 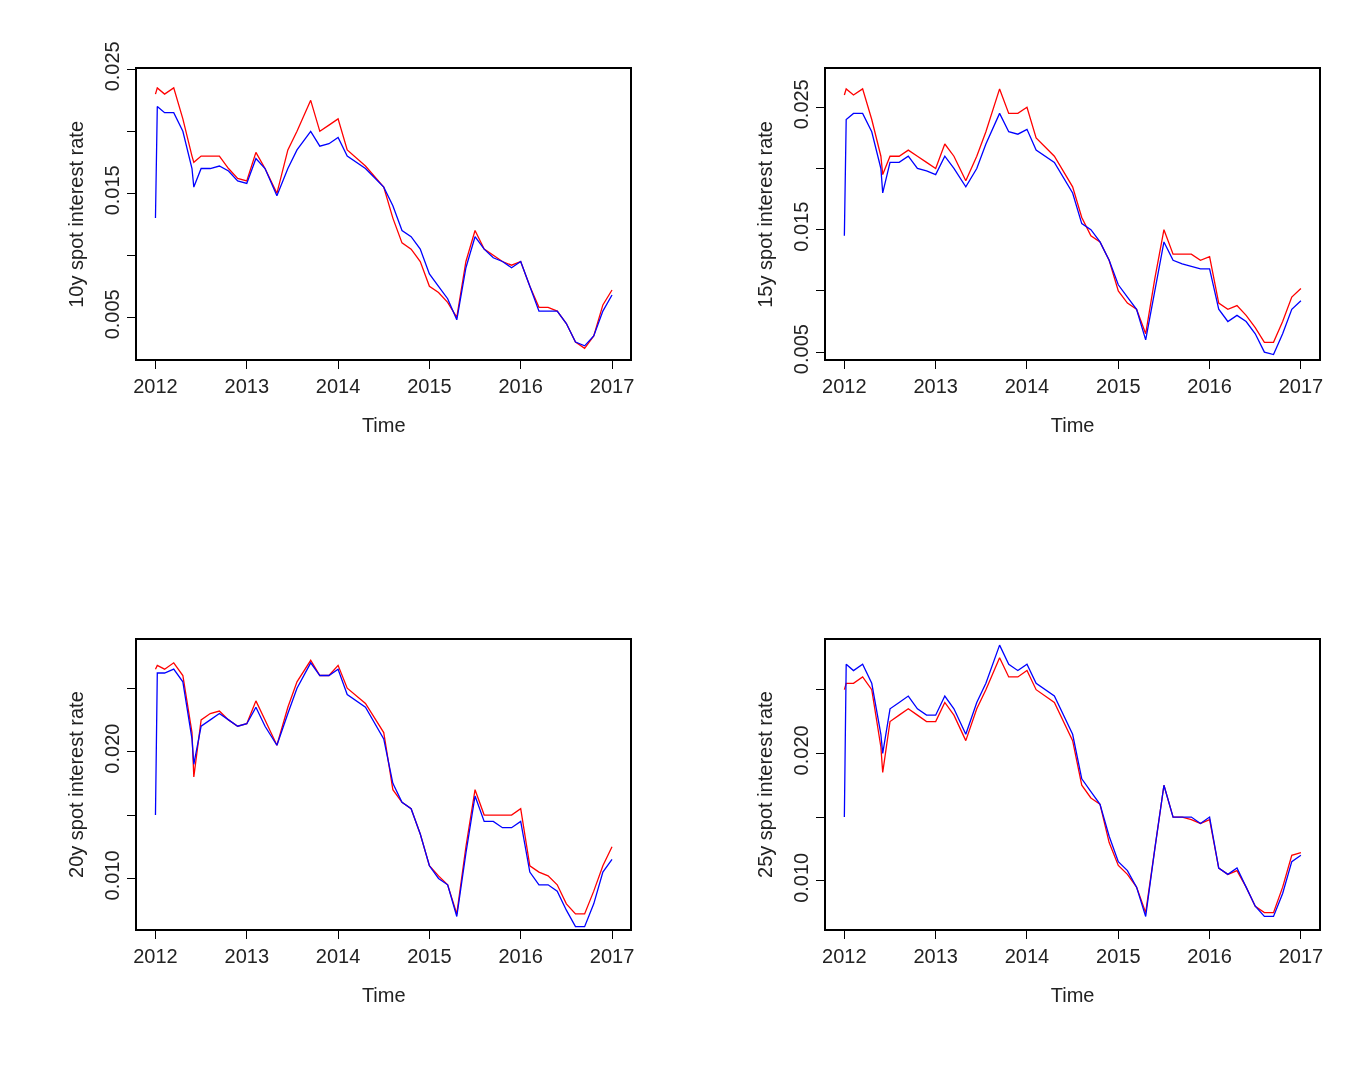 I want to click on y-axis-title: 25y spot interest rate, so click(x=765, y=784).